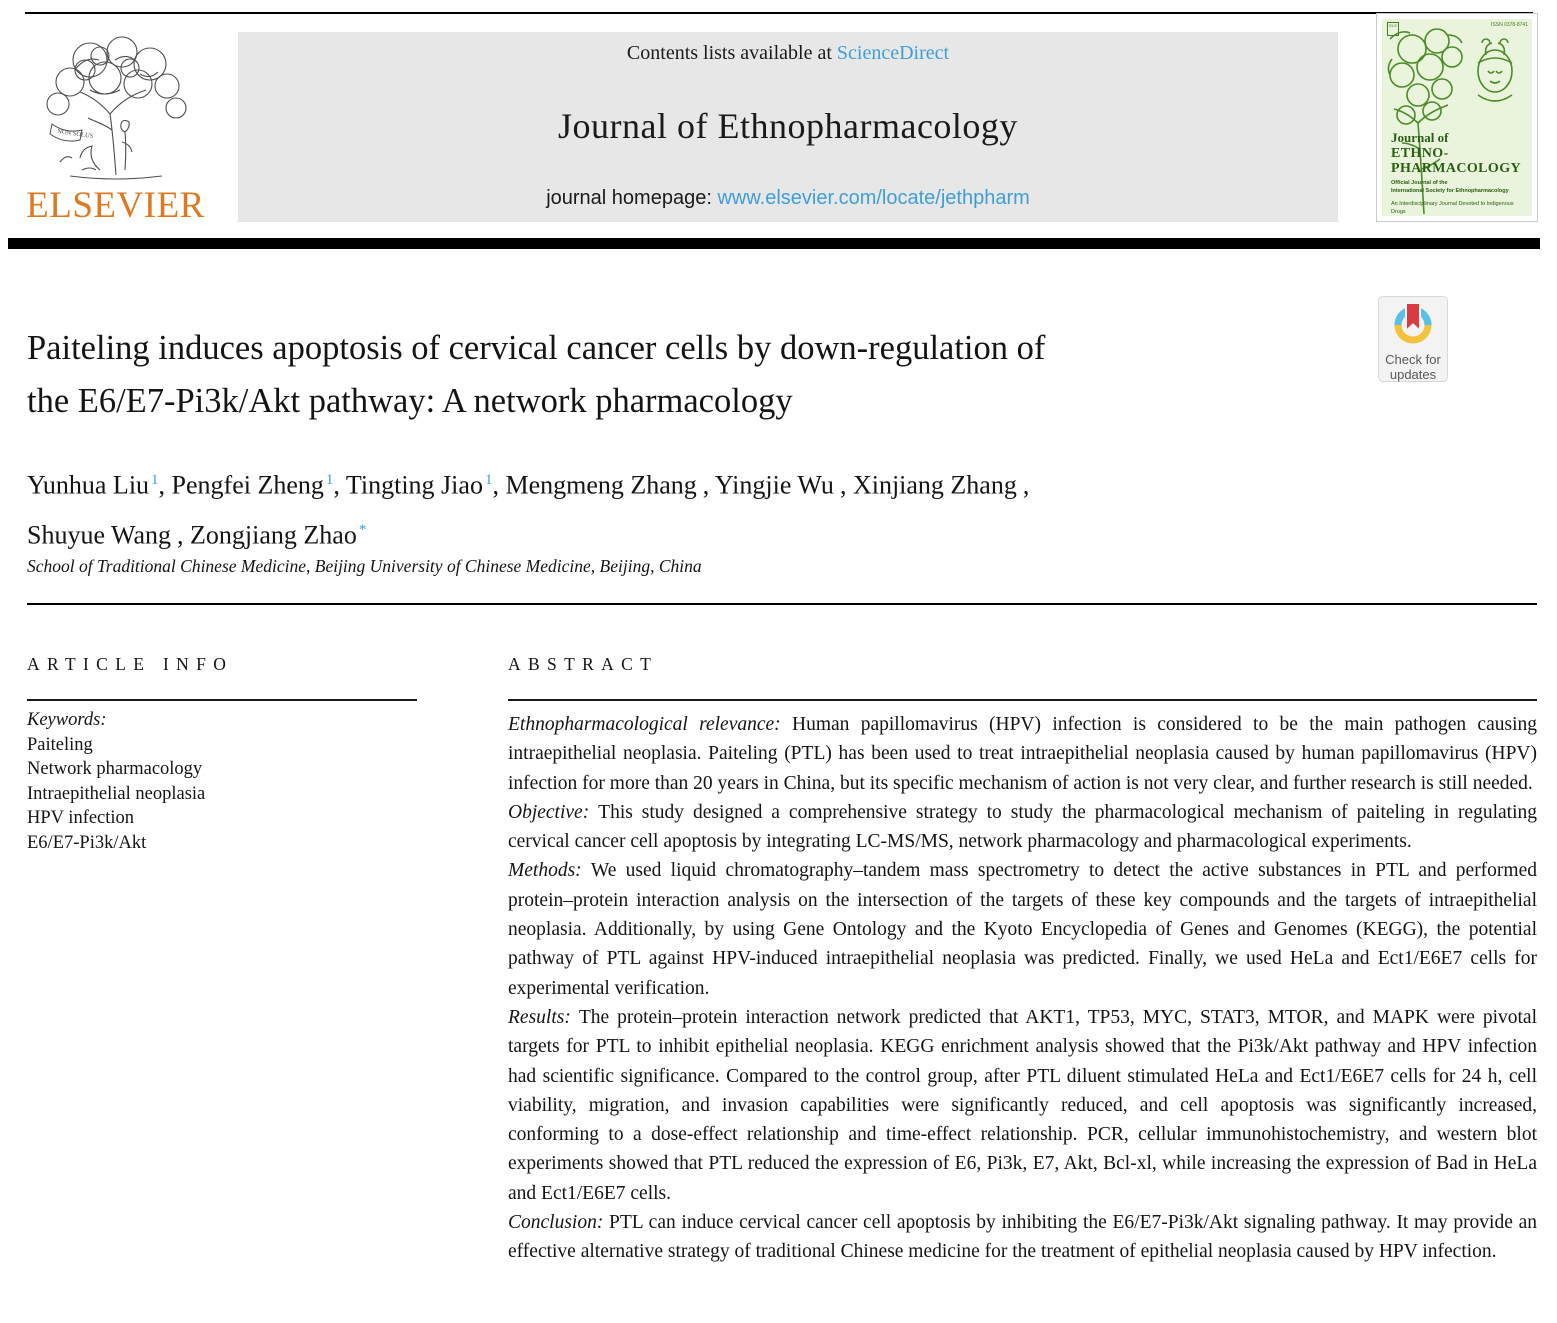 The image size is (1557, 1323). Describe the element at coordinates (115, 769) in the screenshot. I see `keyword-item: Network pharmacology` at that location.